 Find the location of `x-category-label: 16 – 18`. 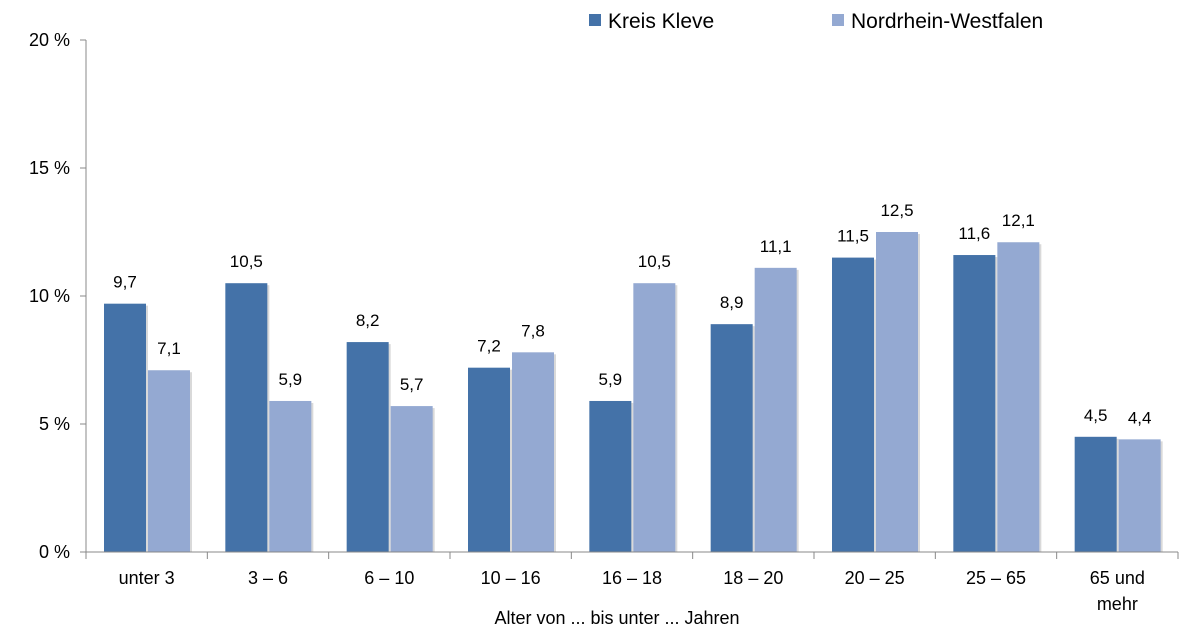

x-category-label: 16 – 18 is located at coordinates (632, 578).